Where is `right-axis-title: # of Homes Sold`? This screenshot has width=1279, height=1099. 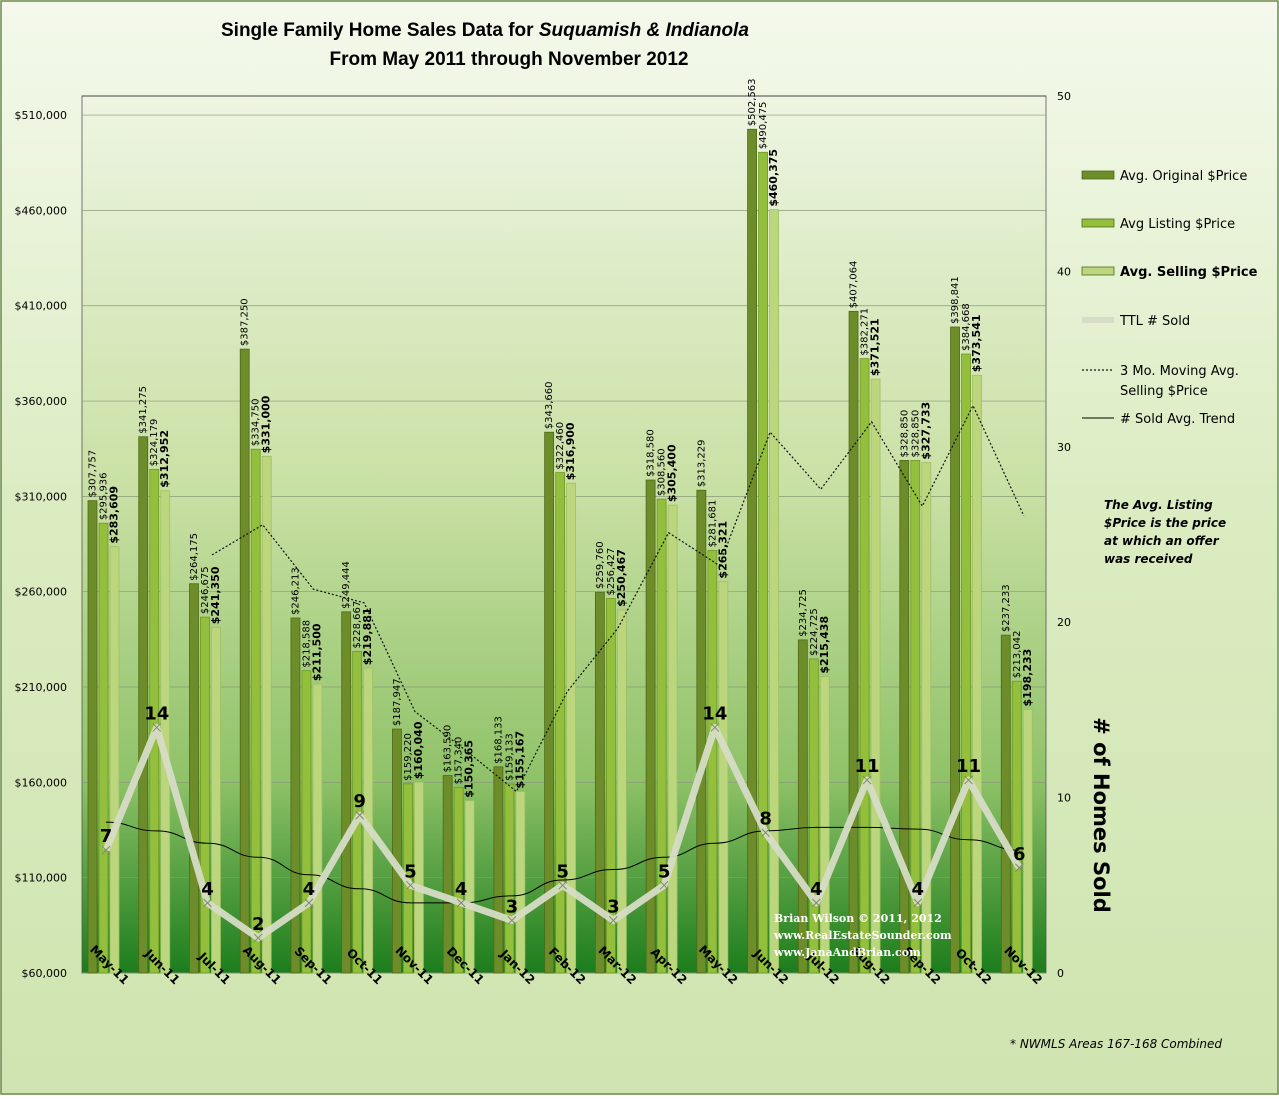 right-axis-title: # of Homes Sold is located at coordinates (1101, 815).